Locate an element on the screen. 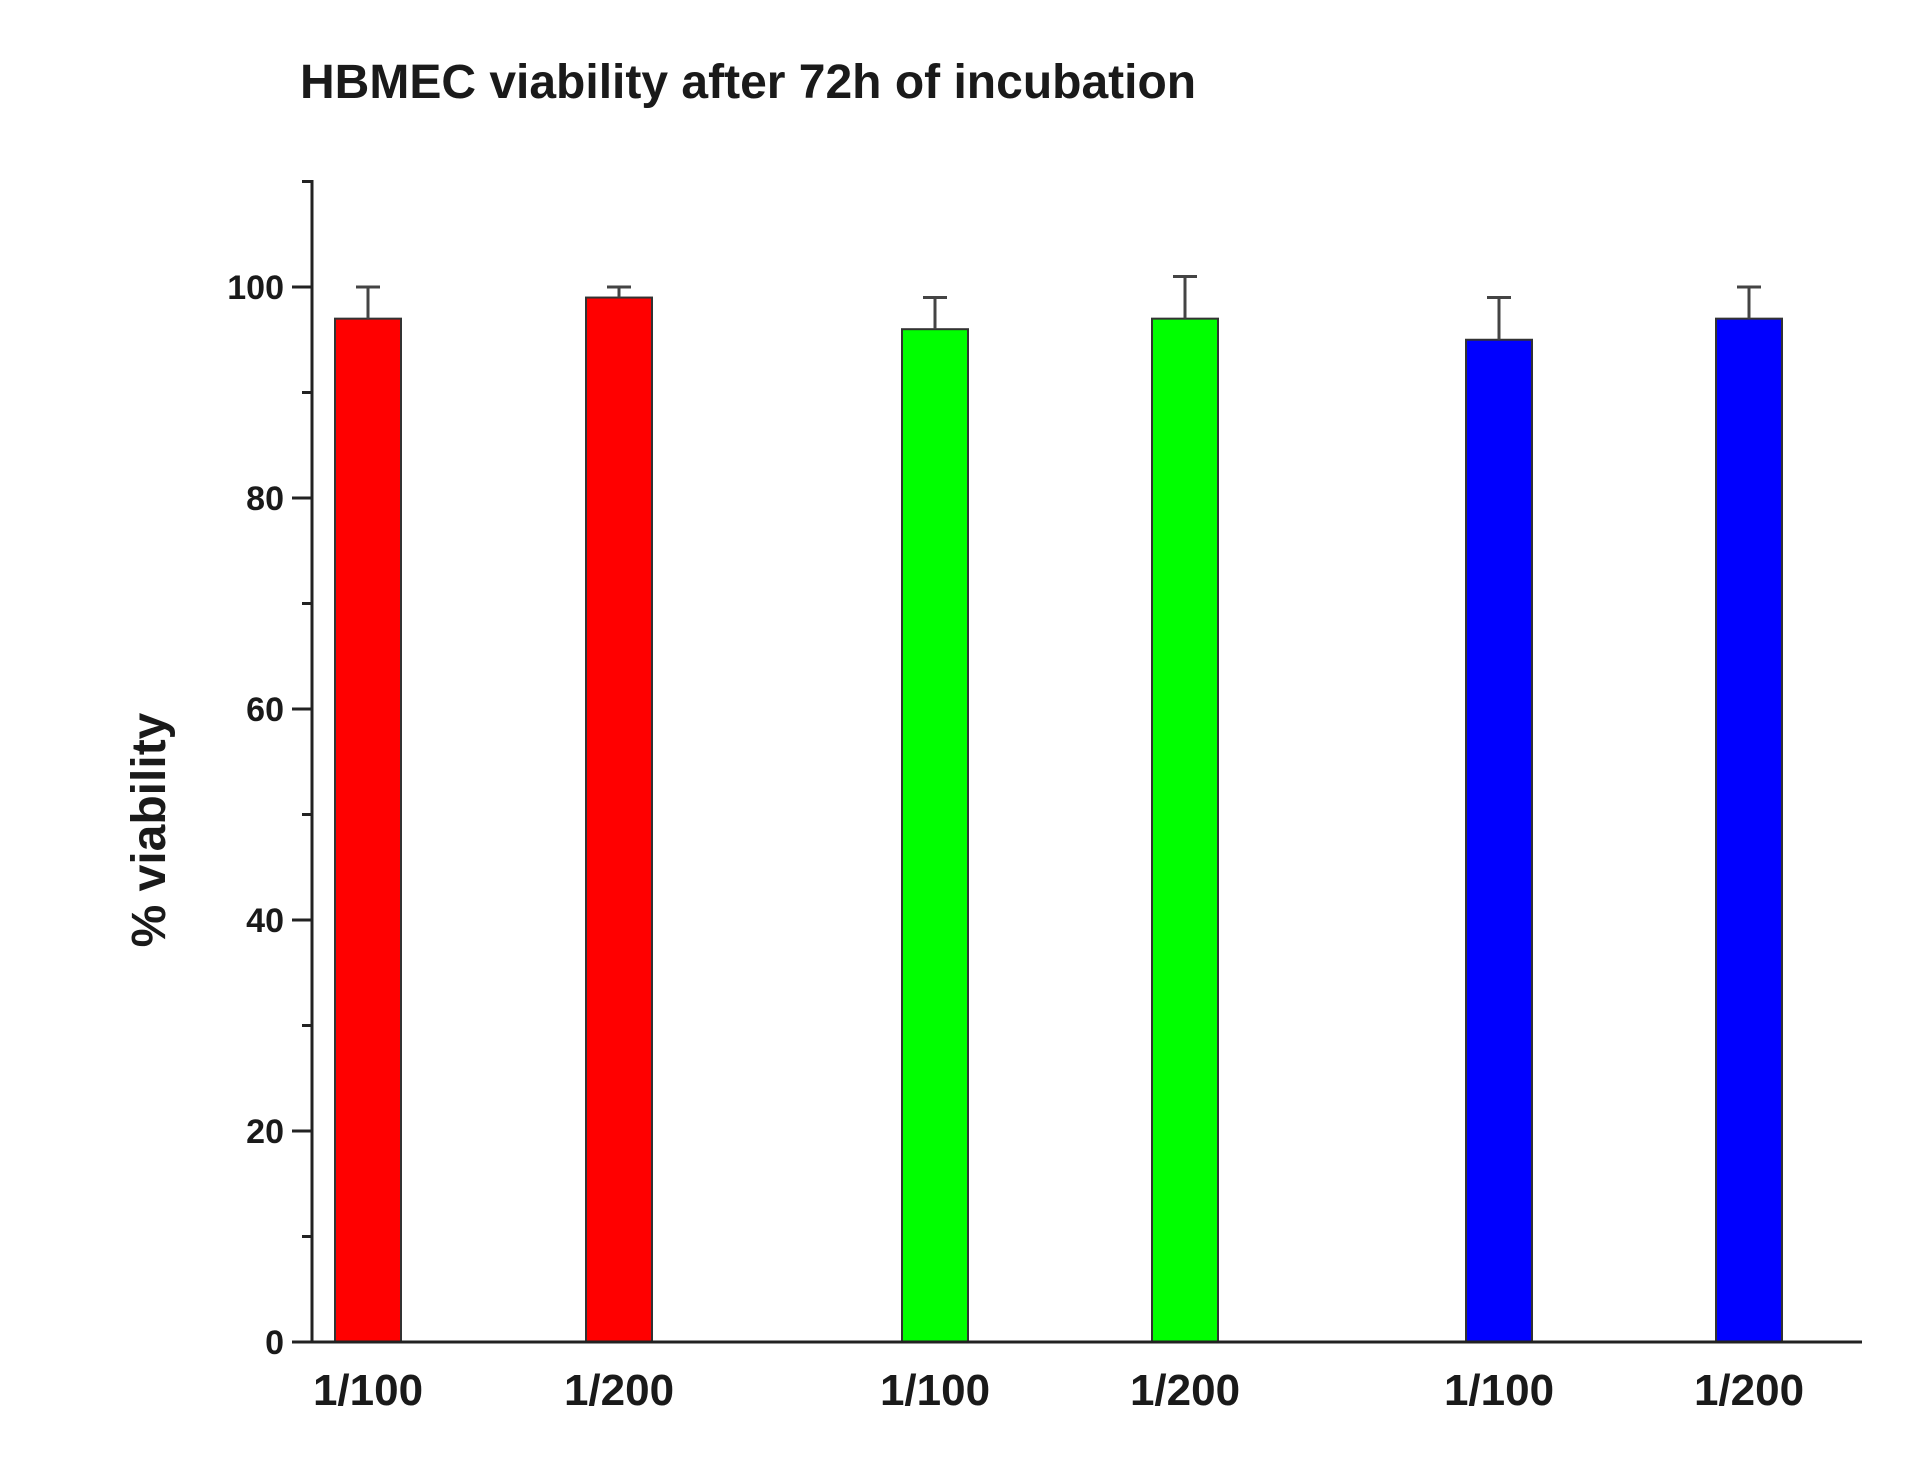  y-tick-label: 0 is located at coordinates (274, 1343).